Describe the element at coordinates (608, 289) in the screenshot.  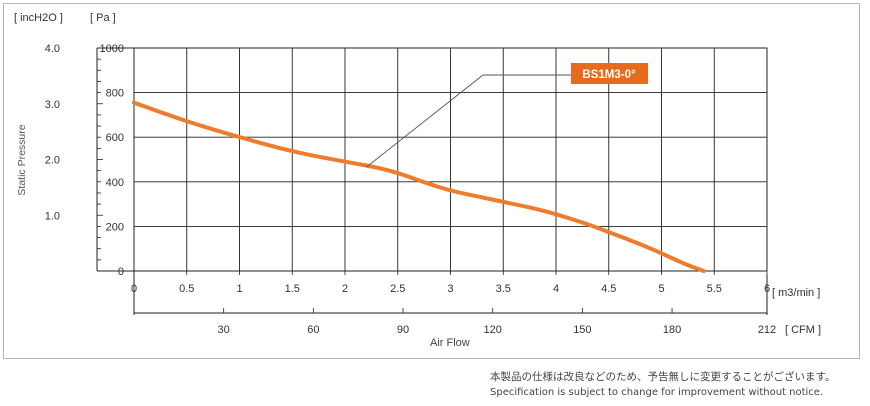
I see `x-tick-label: 4.5` at that location.